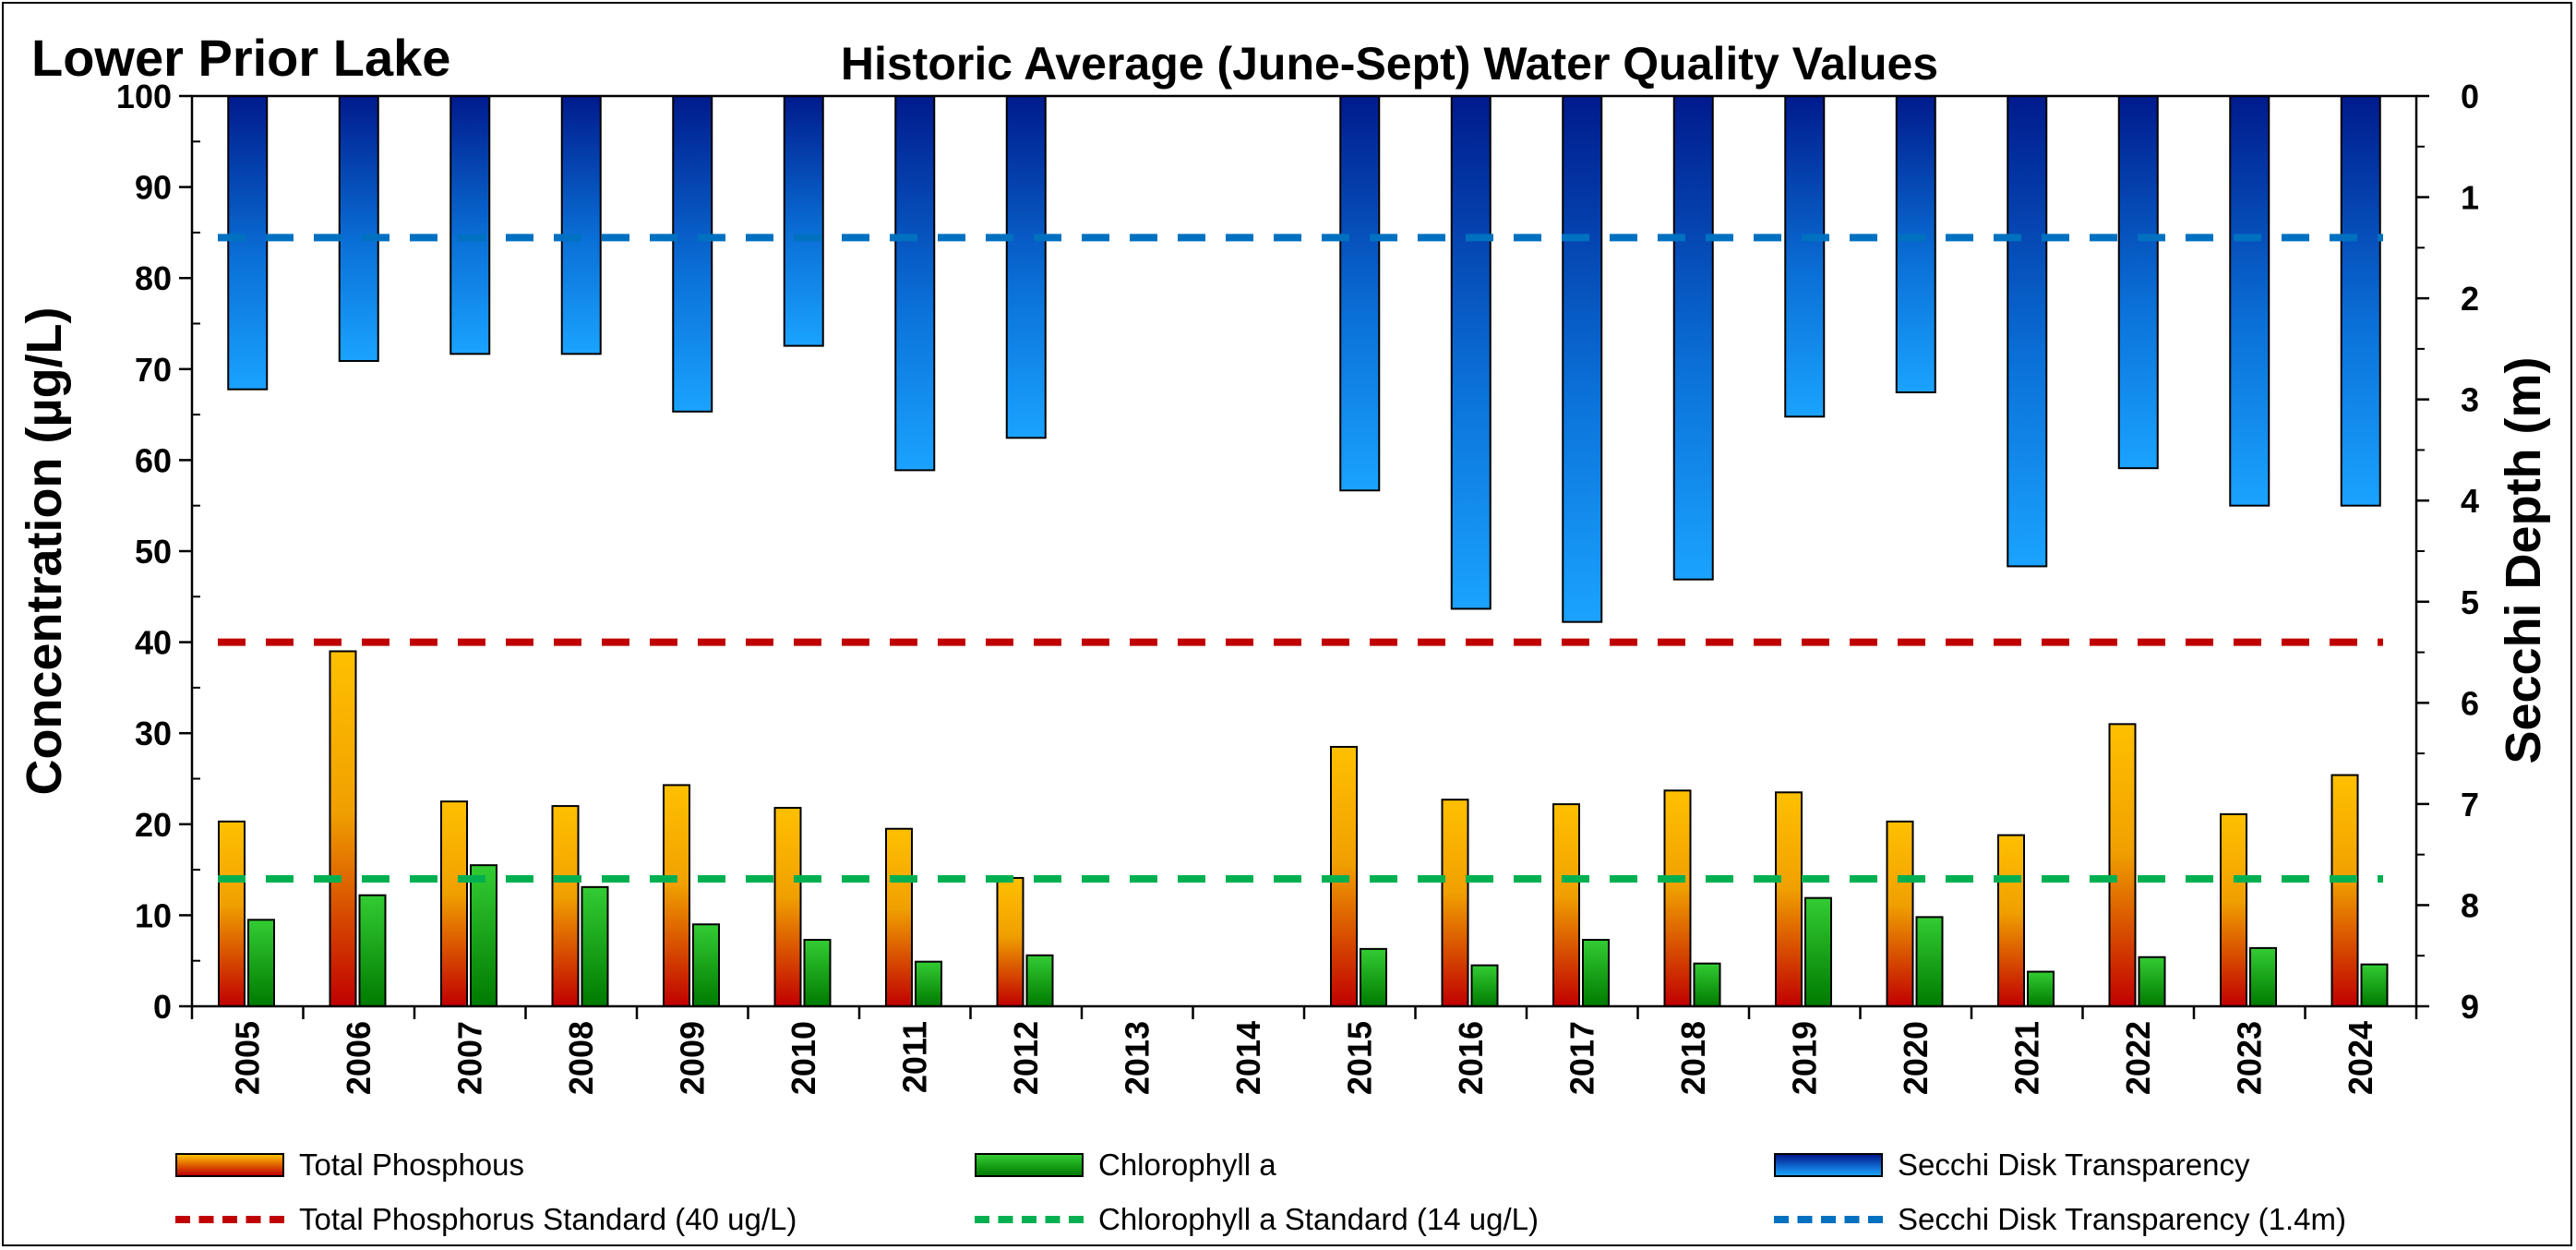  What do you see at coordinates (1257, 1219) in the screenshot?
I see `legend-chl-standard: Chlorophyll a Standard (14 ug/L)` at bounding box center [1257, 1219].